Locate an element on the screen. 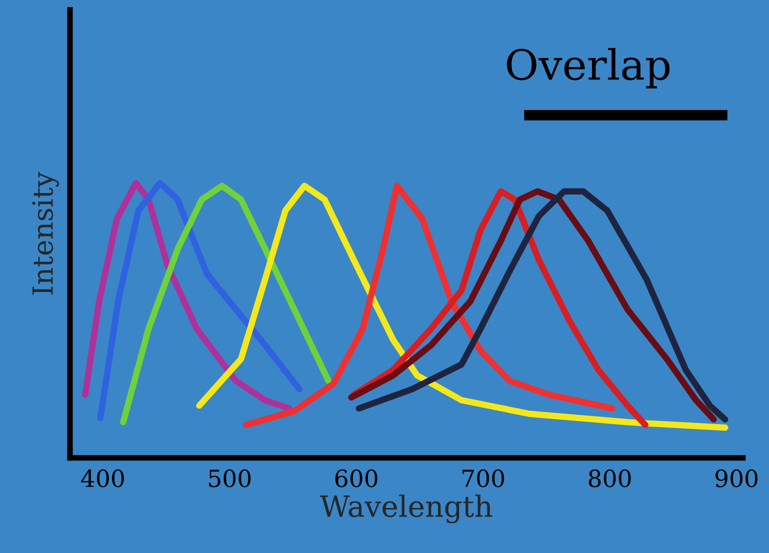 The height and width of the screenshot is (553, 769). x-tick-label: 600 is located at coordinates (356, 478).